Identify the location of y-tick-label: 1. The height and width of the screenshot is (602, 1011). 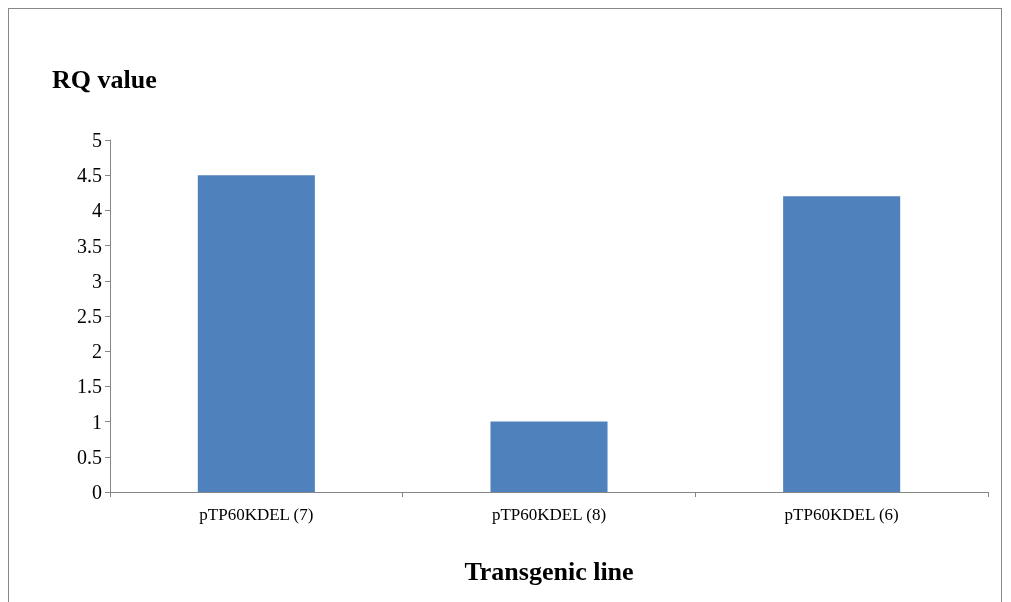
(97, 421).